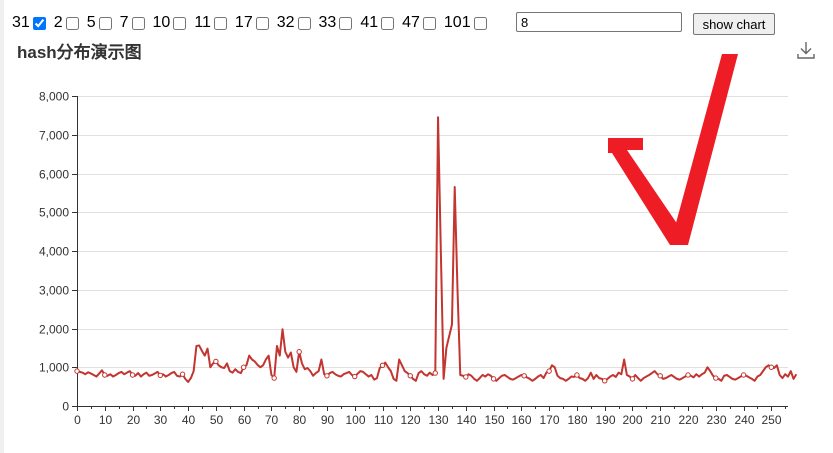 The width and height of the screenshot is (833, 453). What do you see at coordinates (369, 22) in the screenshot?
I see `divisor-option-label: 41` at bounding box center [369, 22].